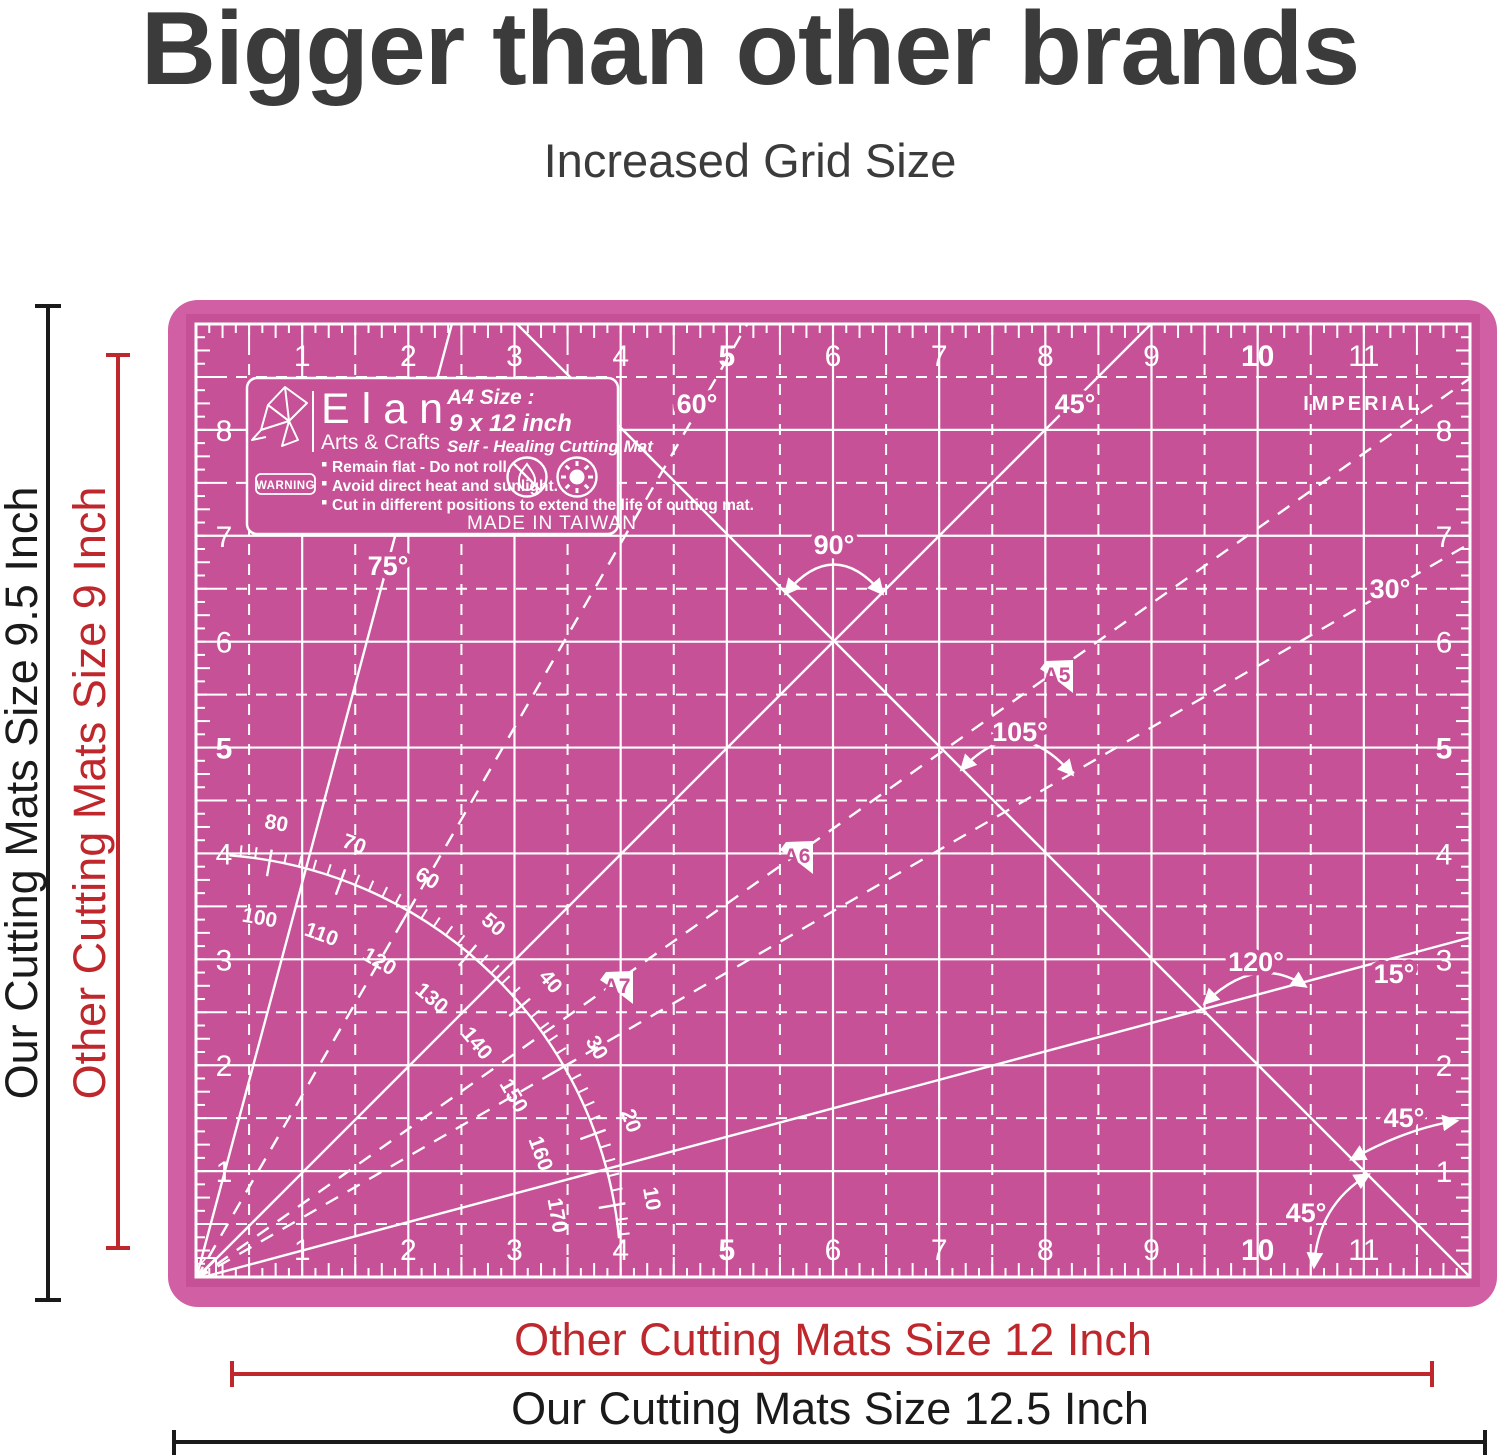 This screenshot has width=1500, height=1455. What do you see at coordinates (510, 423) in the screenshot?
I see `mat-size-value: 9 x 12 inch` at bounding box center [510, 423].